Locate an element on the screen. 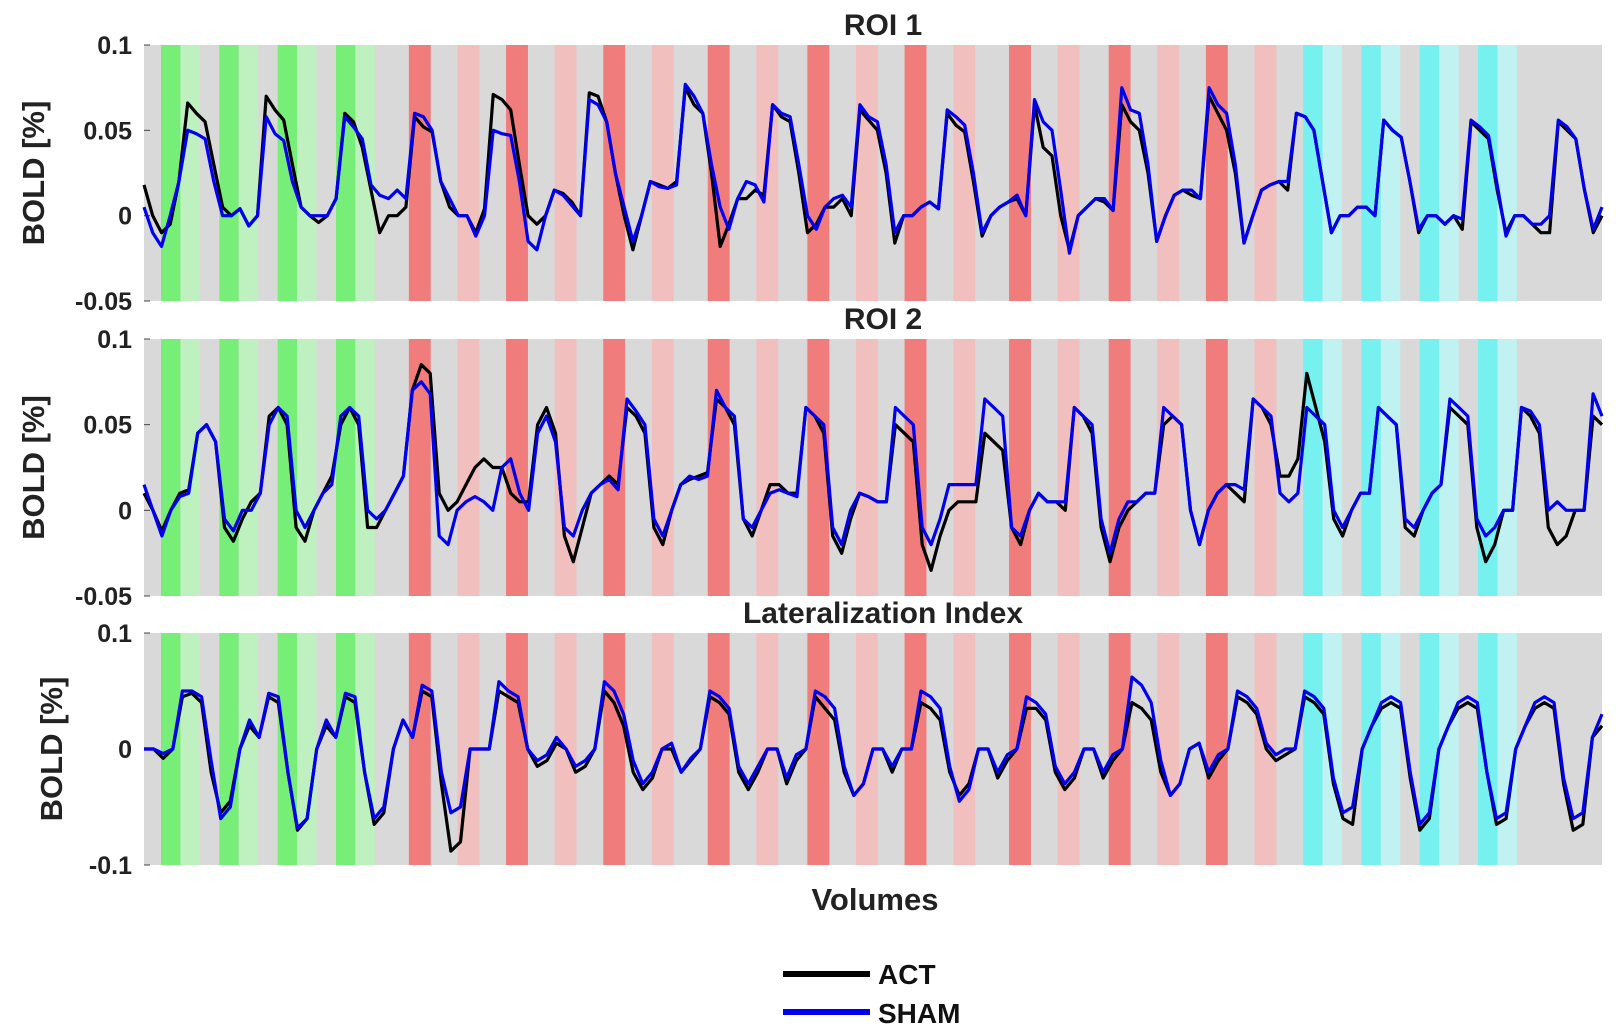 Image resolution: width=1616 pixels, height=1036 pixels. y-tick-label: -0.1 is located at coordinates (110, 866).